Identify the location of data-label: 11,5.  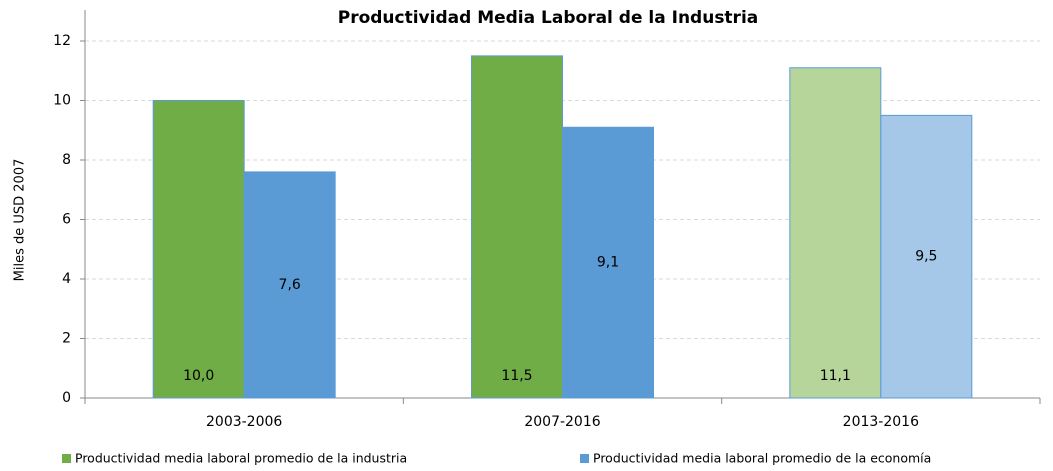
(516, 376).